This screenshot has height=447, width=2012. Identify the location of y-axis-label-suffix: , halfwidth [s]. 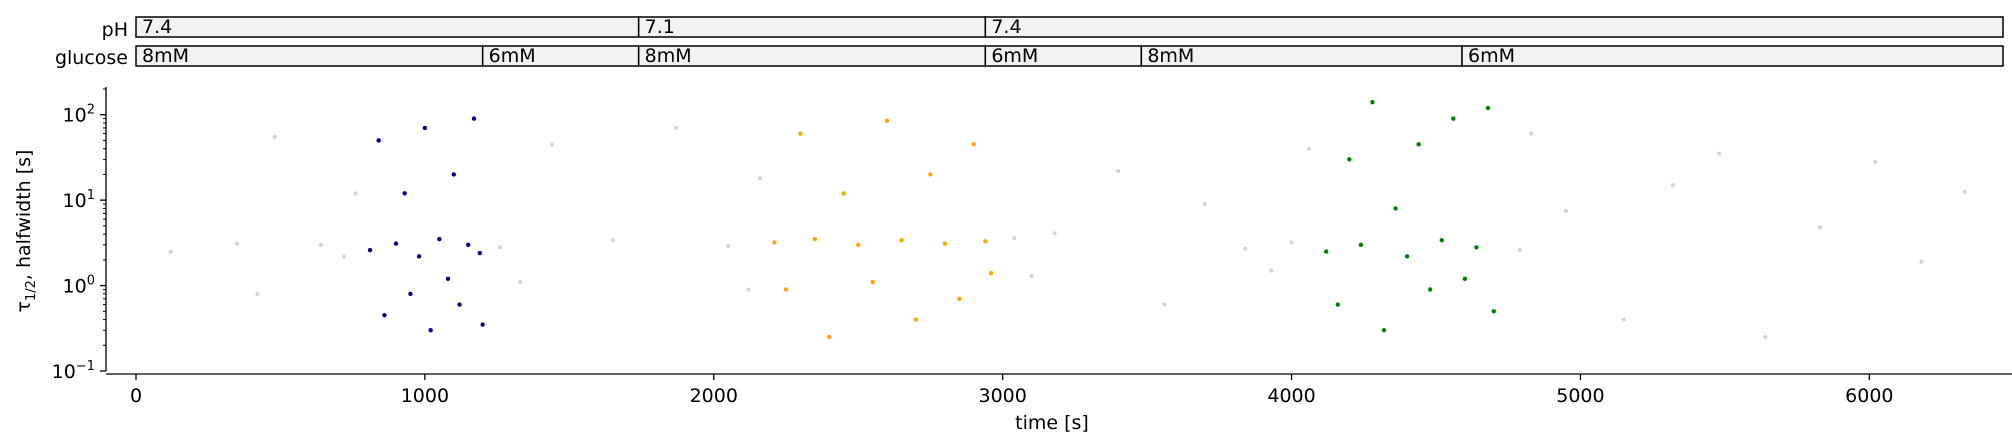
(24, 215).